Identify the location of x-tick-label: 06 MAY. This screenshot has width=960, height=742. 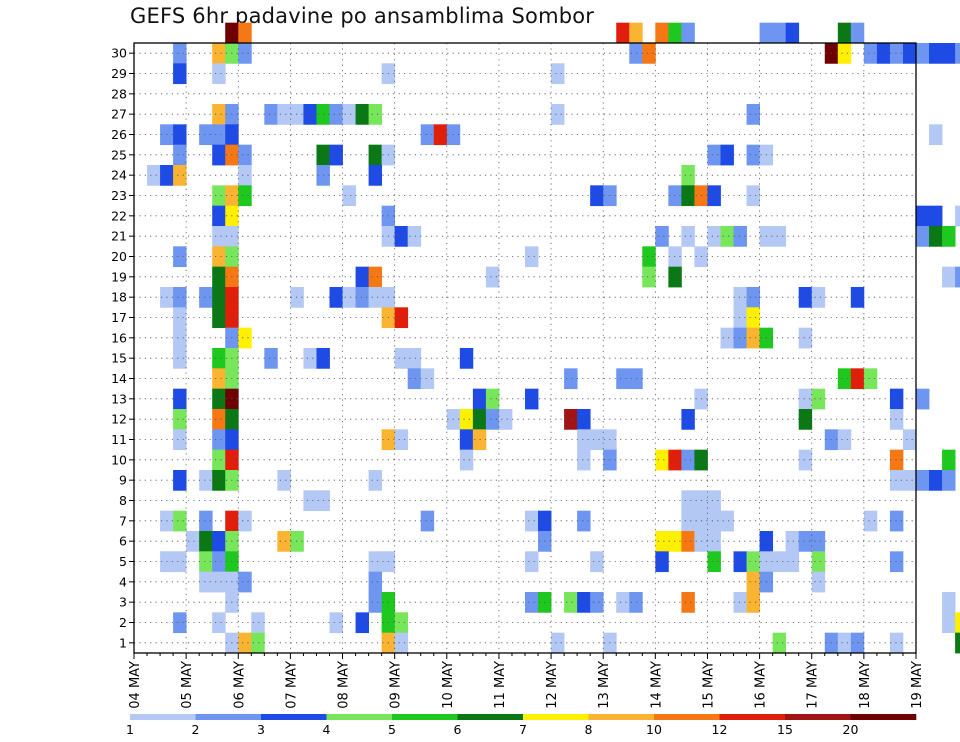
(239, 685).